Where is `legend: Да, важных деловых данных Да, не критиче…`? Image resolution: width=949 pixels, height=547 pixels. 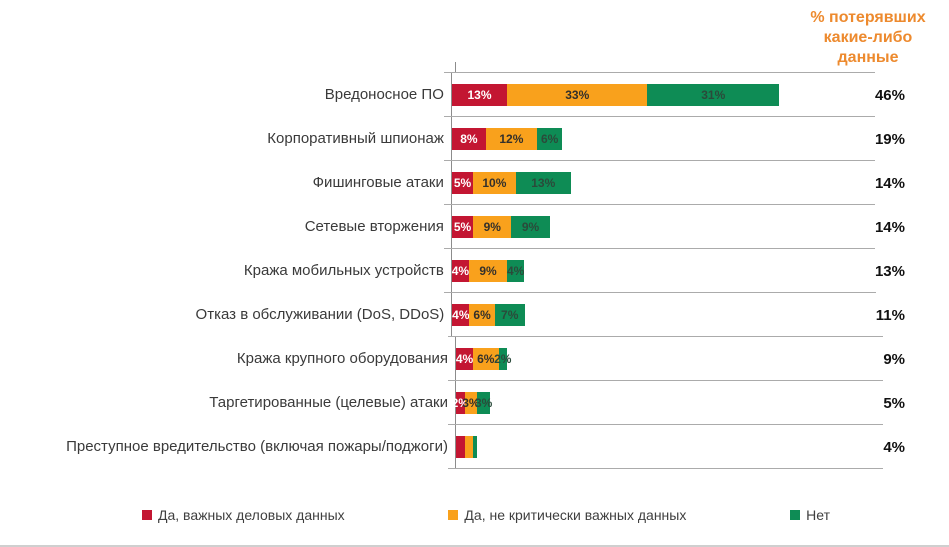 legend: Да, важных деловых данных Да, не критиче… is located at coordinates (486, 515).